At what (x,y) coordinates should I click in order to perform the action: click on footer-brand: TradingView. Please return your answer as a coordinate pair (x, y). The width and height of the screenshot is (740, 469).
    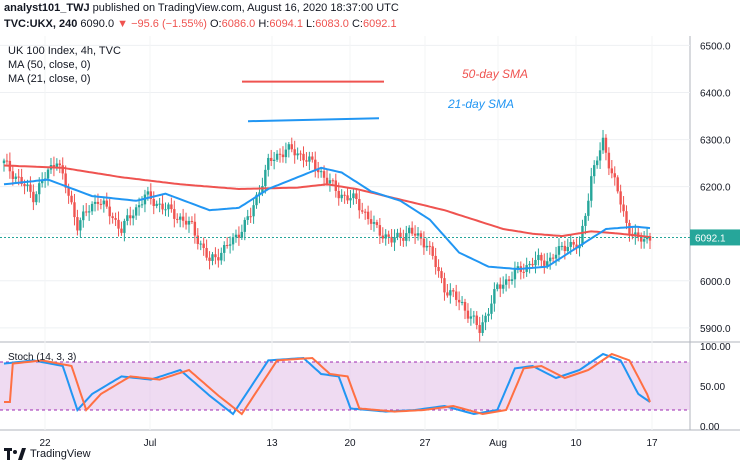
    Looking at the image, I should click on (47, 454).